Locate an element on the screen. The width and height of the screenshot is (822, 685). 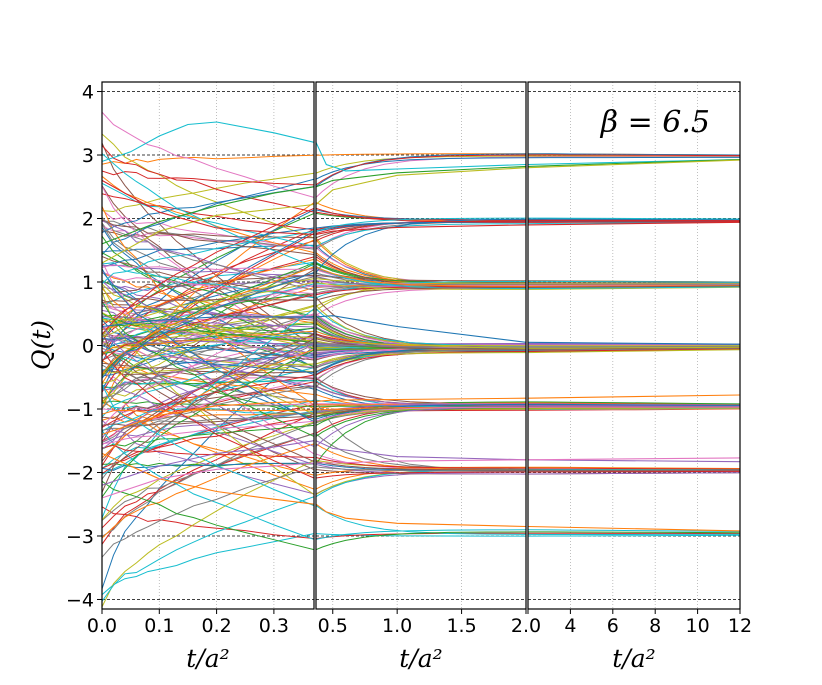
x-tick-label: 6 is located at coordinates (613, 626).